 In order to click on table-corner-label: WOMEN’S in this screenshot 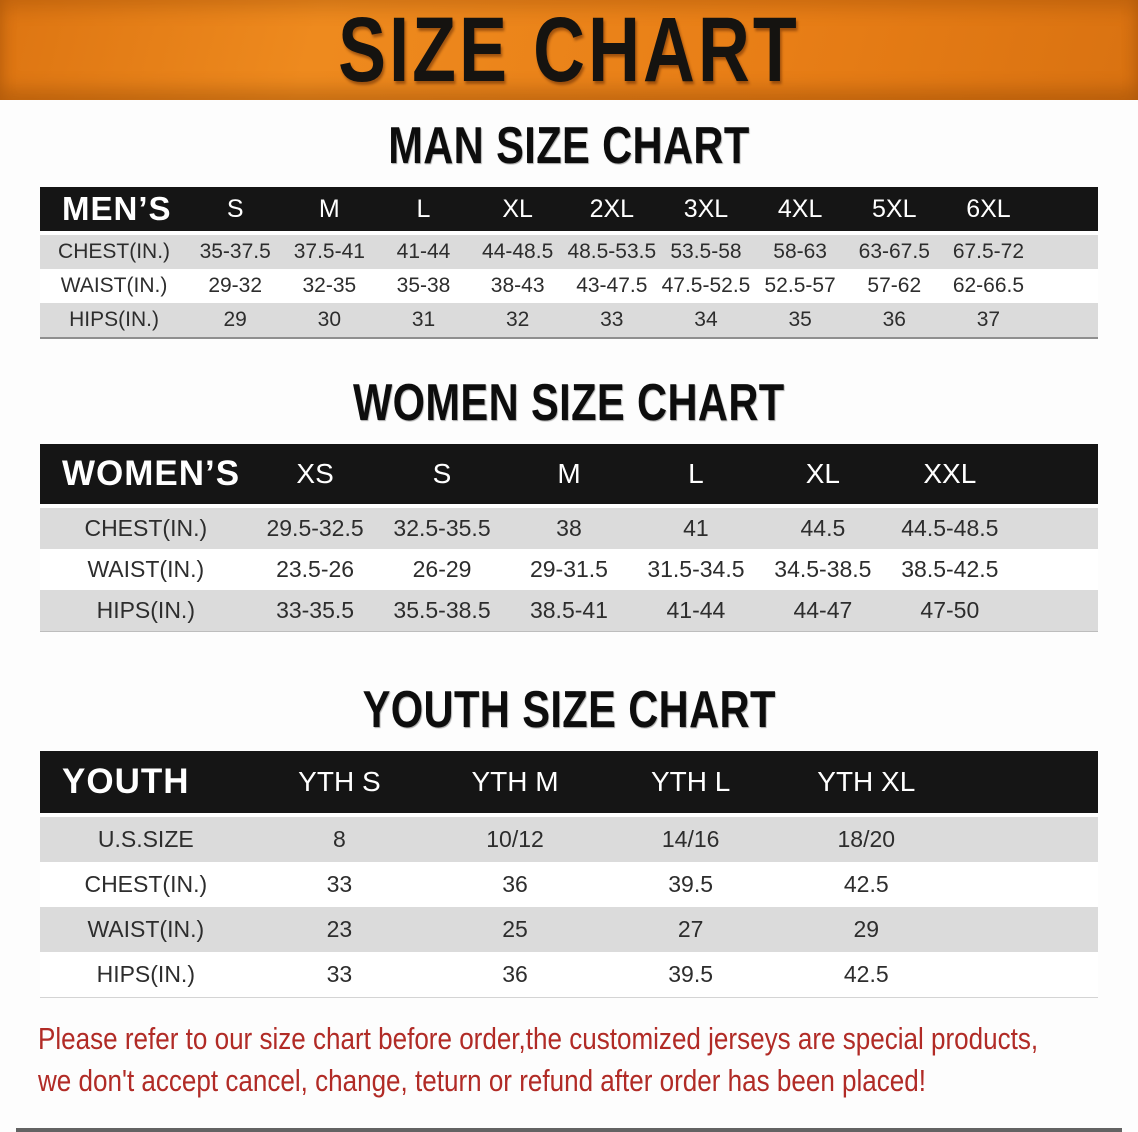, I will do `click(146, 476)`.